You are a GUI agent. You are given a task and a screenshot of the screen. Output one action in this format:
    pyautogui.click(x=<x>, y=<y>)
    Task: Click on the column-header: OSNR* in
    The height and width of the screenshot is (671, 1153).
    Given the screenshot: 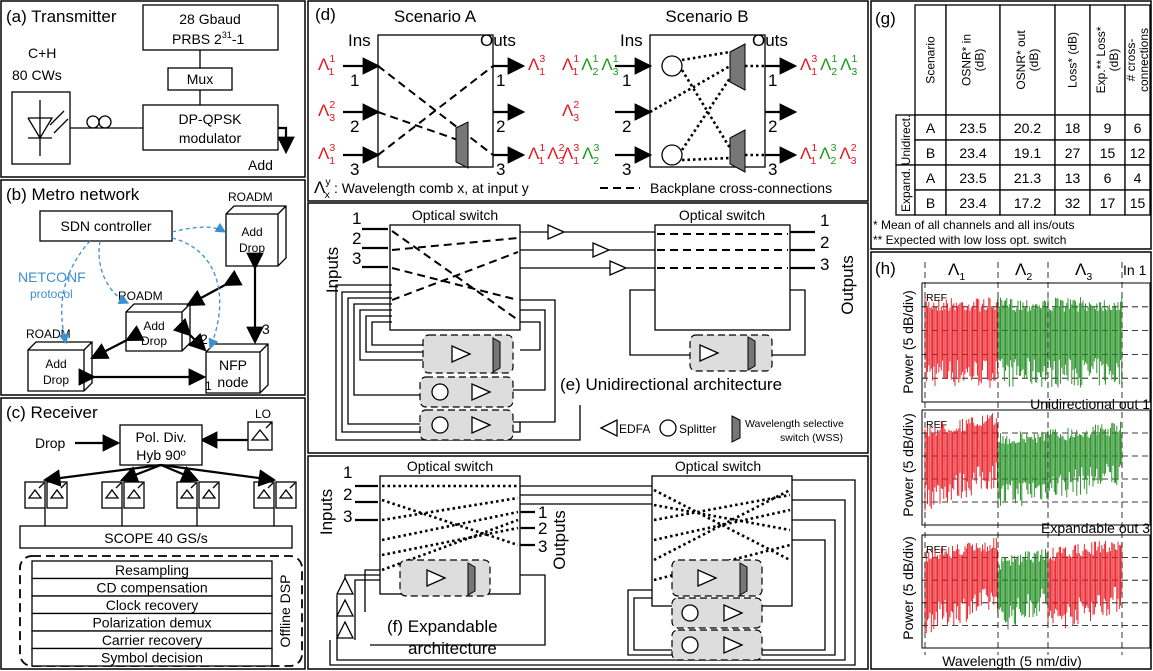 What is the action you would take?
    pyautogui.click(x=967, y=60)
    